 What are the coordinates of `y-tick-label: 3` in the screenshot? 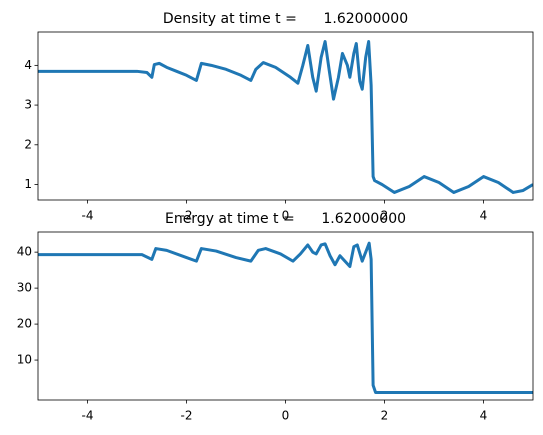 It's located at (28, 105).